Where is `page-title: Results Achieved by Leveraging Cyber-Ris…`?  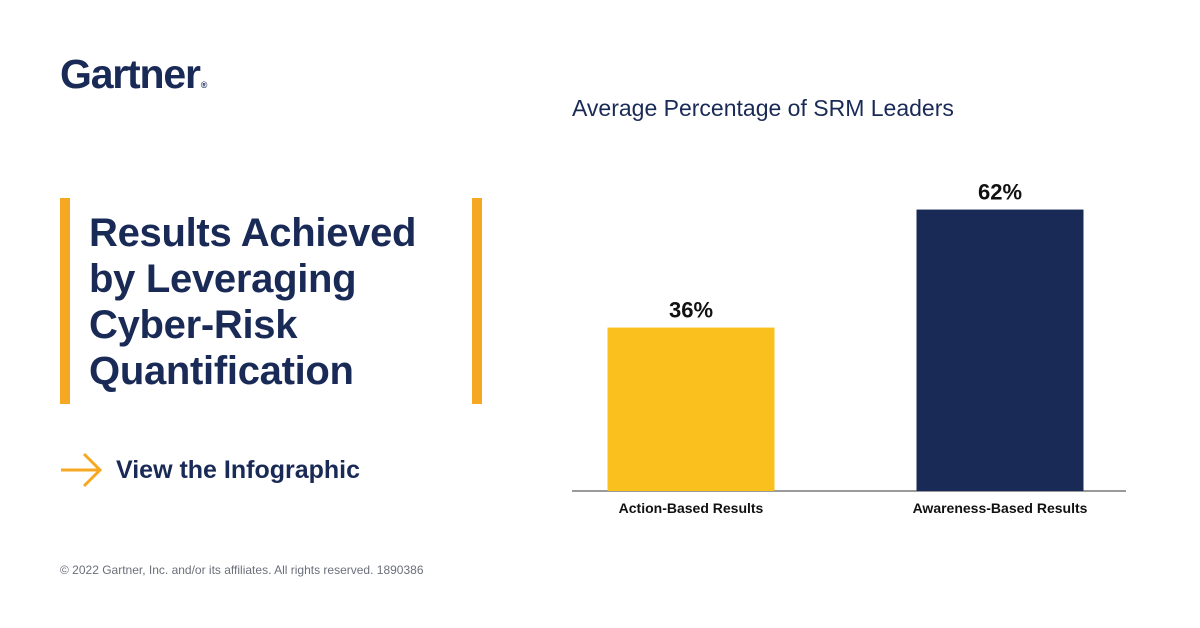 page-title: Results Achieved by Leveraging Cyber-Ris… is located at coordinates (253, 302).